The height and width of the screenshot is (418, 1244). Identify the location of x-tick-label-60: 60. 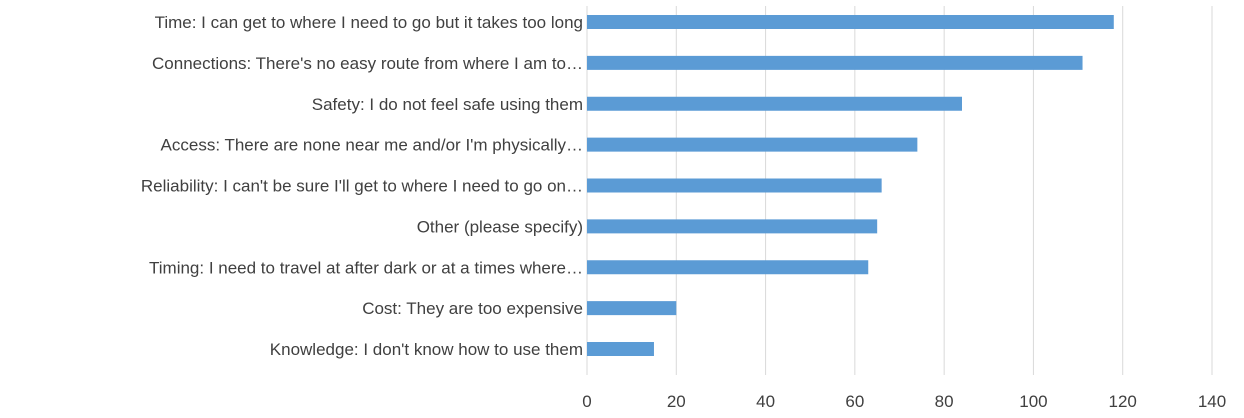
(854, 401).